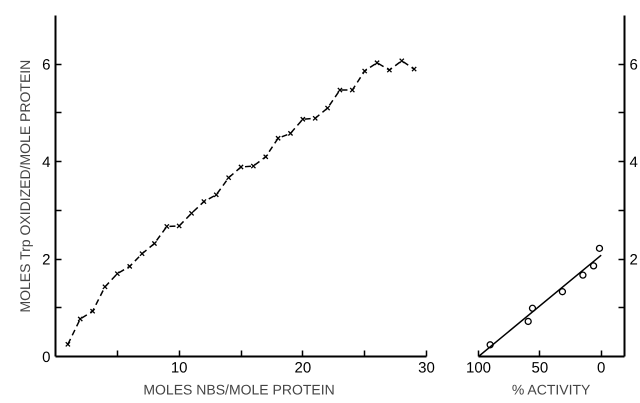 The width and height of the screenshot is (640, 403). I want to click on y-tick-label: 0, so click(46, 357).